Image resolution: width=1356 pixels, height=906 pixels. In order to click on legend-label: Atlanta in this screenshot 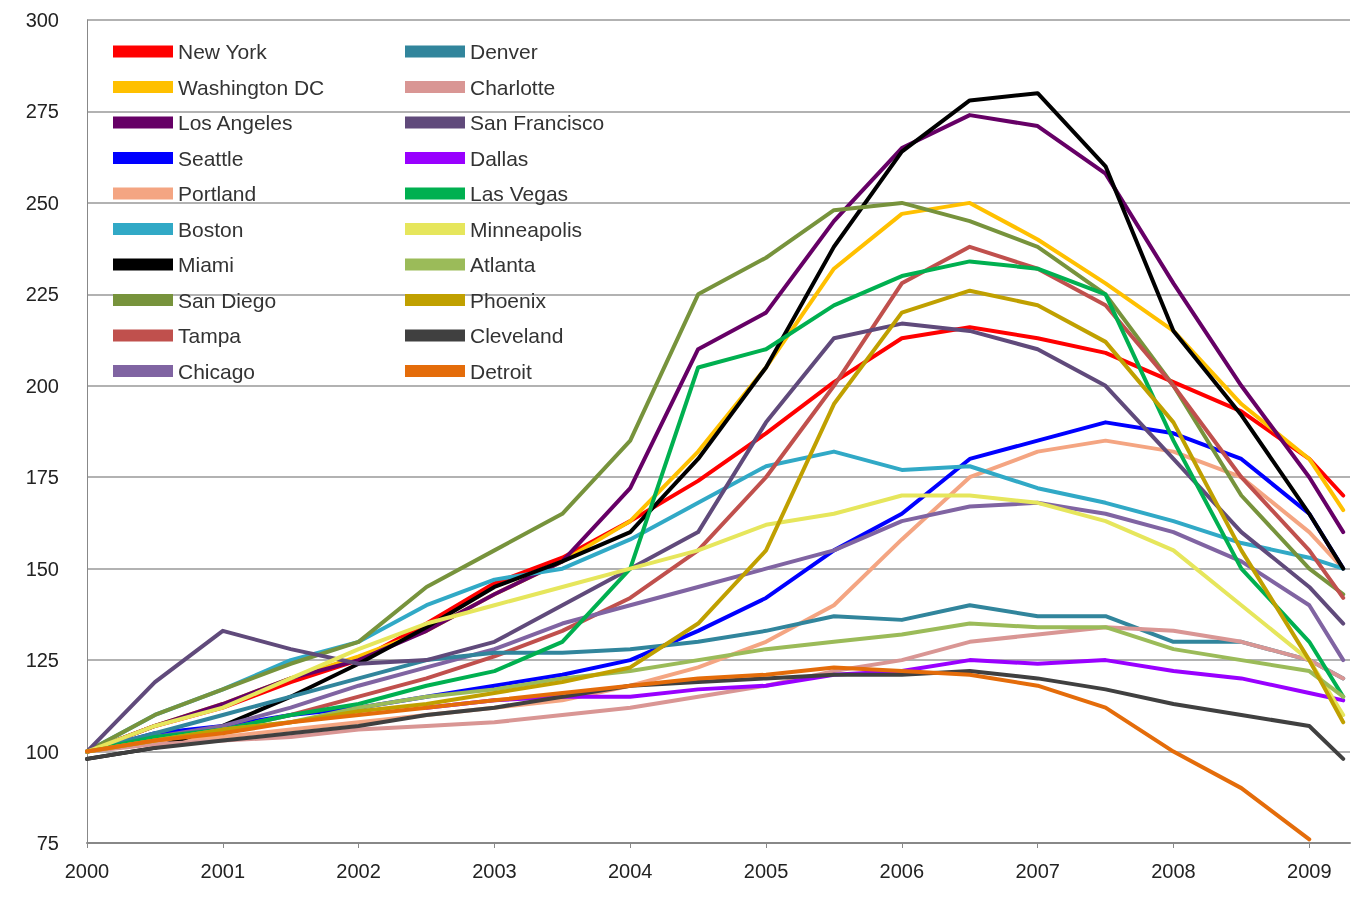, I will do `click(503, 264)`.